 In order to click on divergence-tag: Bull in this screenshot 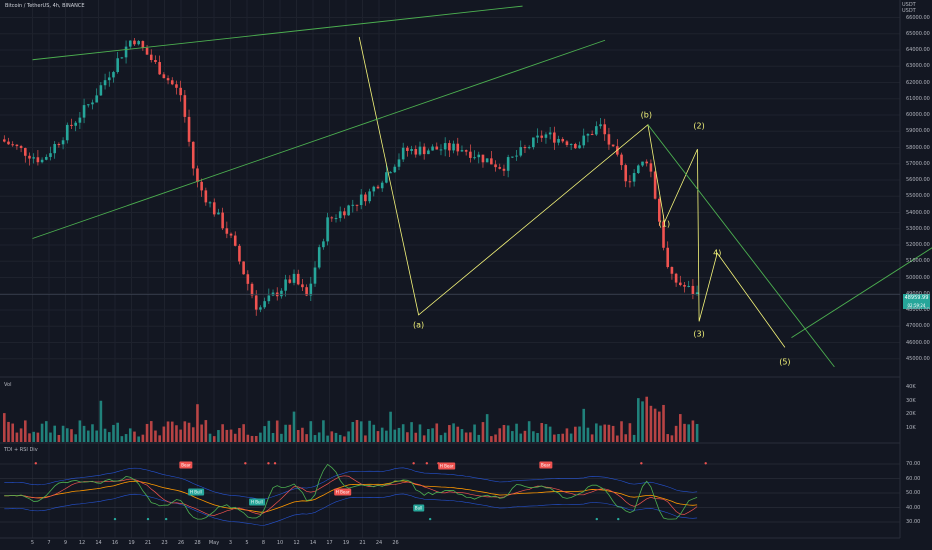, I will do `click(418, 507)`.